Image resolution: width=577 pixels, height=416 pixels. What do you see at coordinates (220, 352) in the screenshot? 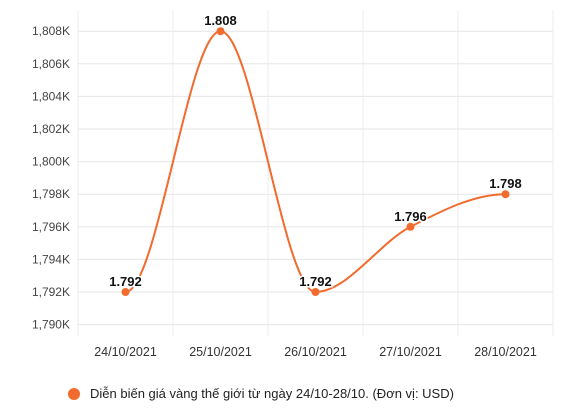
I see `x-tick-label: 25/10/2021` at bounding box center [220, 352].